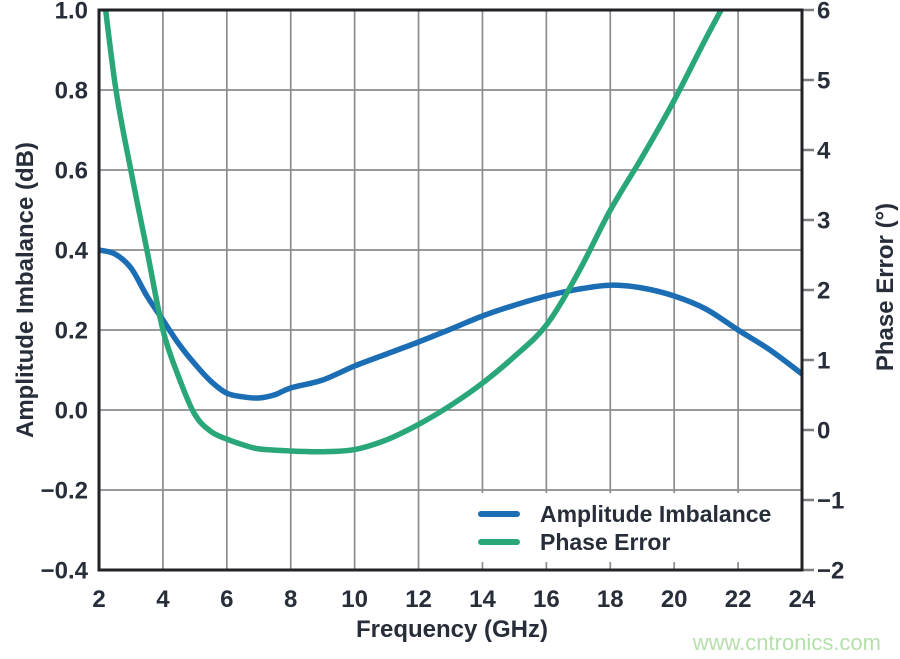 This screenshot has height=659, width=900. Describe the element at coordinates (418, 599) in the screenshot. I see `x-tick-label-12: 12` at that location.